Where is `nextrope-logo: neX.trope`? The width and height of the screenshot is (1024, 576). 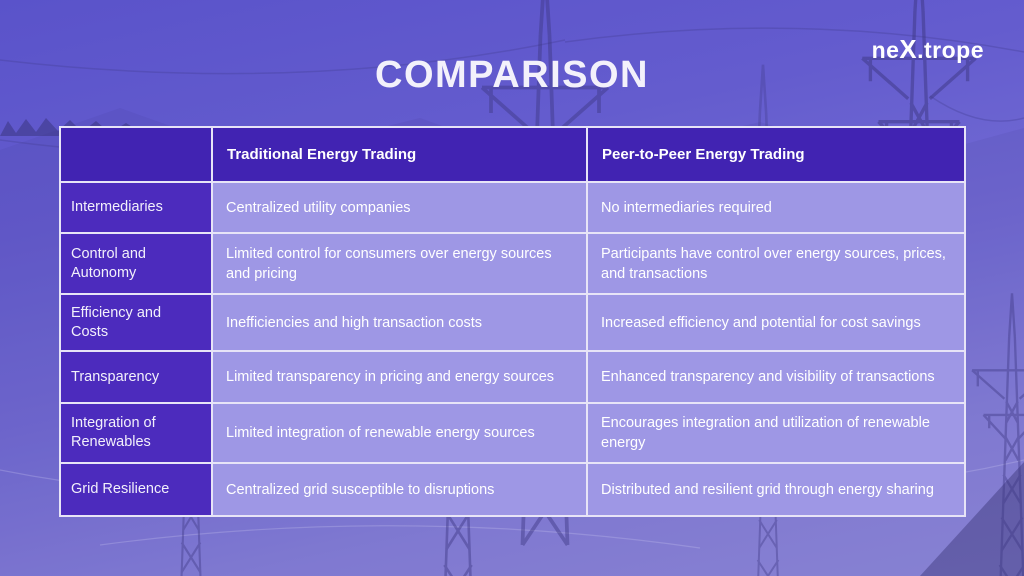
nextrope-logo: neX.trope is located at coordinates (928, 50).